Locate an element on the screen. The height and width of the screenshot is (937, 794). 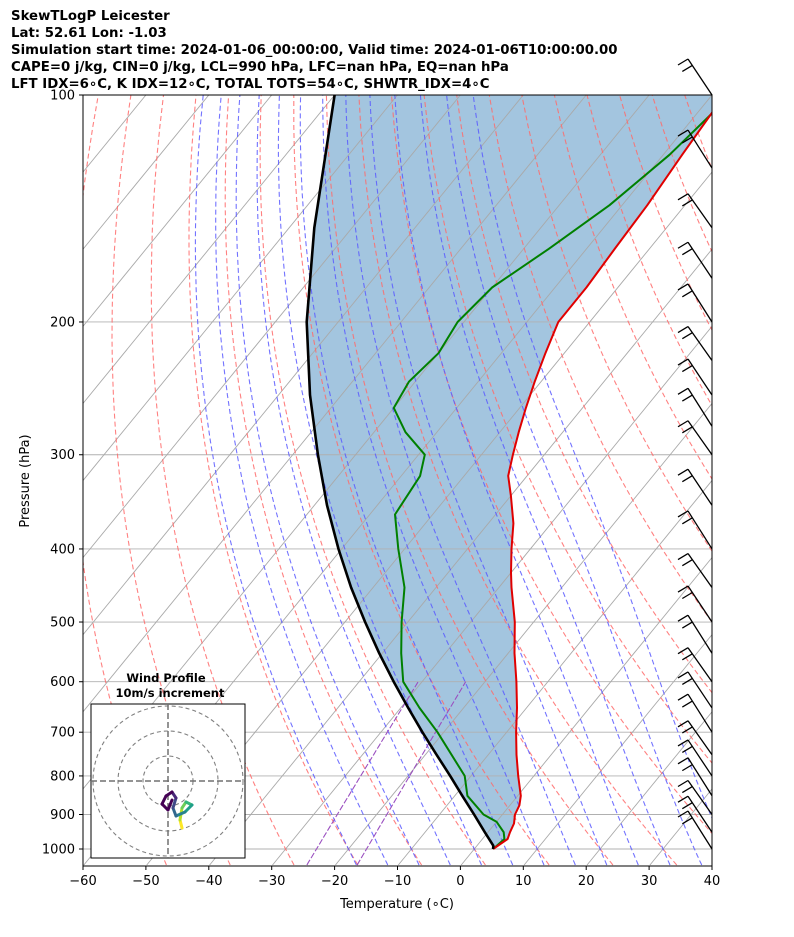
y-tick-label: 1000 is located at coordinates (58, 850).